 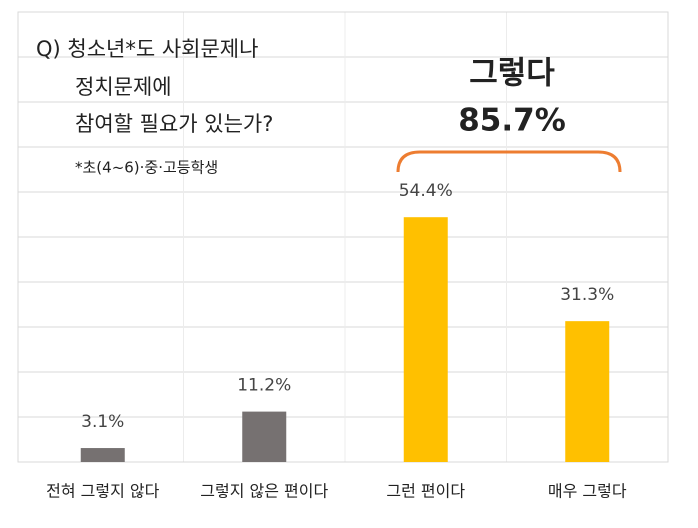 What do you see at coordinates (264, 386) in the screenshot?
I see `value-label: 11.2%` at bounding box center [264, 386].